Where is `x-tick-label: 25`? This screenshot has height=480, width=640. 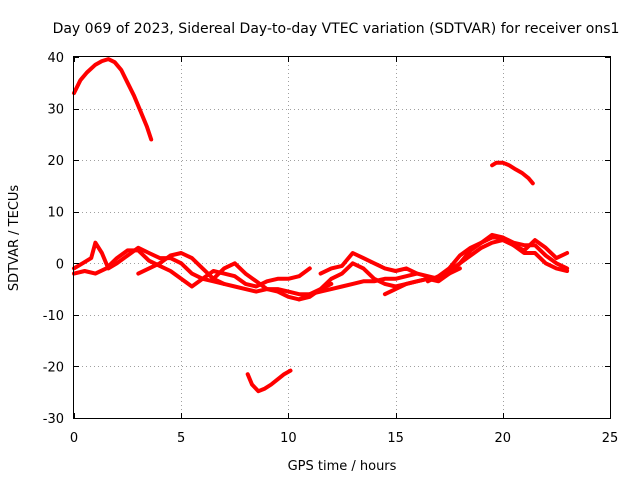 x-tick-label: 25 is located at coordinates (610, 438).